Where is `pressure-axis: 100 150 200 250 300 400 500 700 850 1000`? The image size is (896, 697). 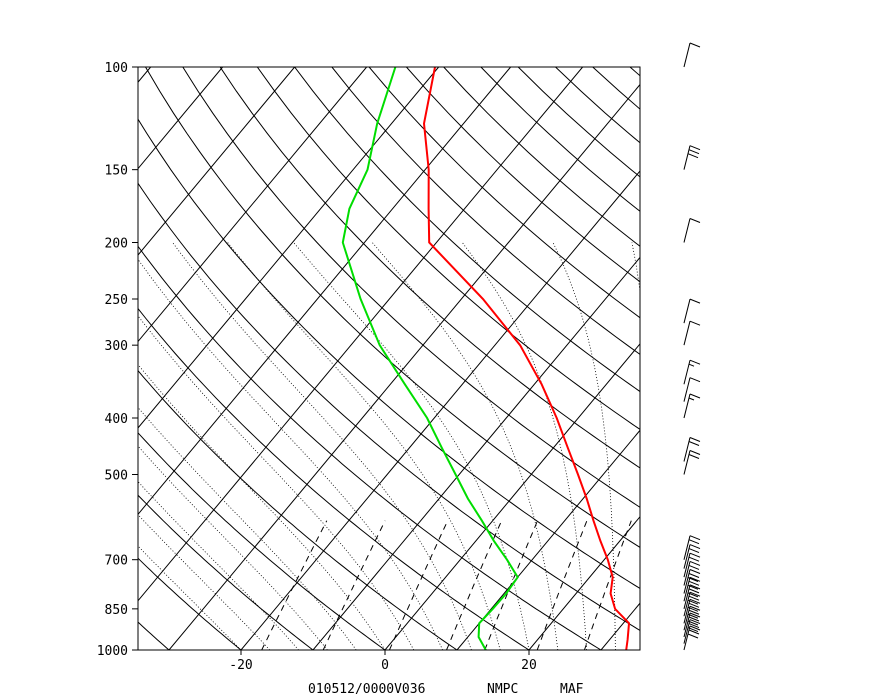 pressure-axis: 100 150 200 250 300 400 500 700 850 1000 is located at coordinates (117, 360).